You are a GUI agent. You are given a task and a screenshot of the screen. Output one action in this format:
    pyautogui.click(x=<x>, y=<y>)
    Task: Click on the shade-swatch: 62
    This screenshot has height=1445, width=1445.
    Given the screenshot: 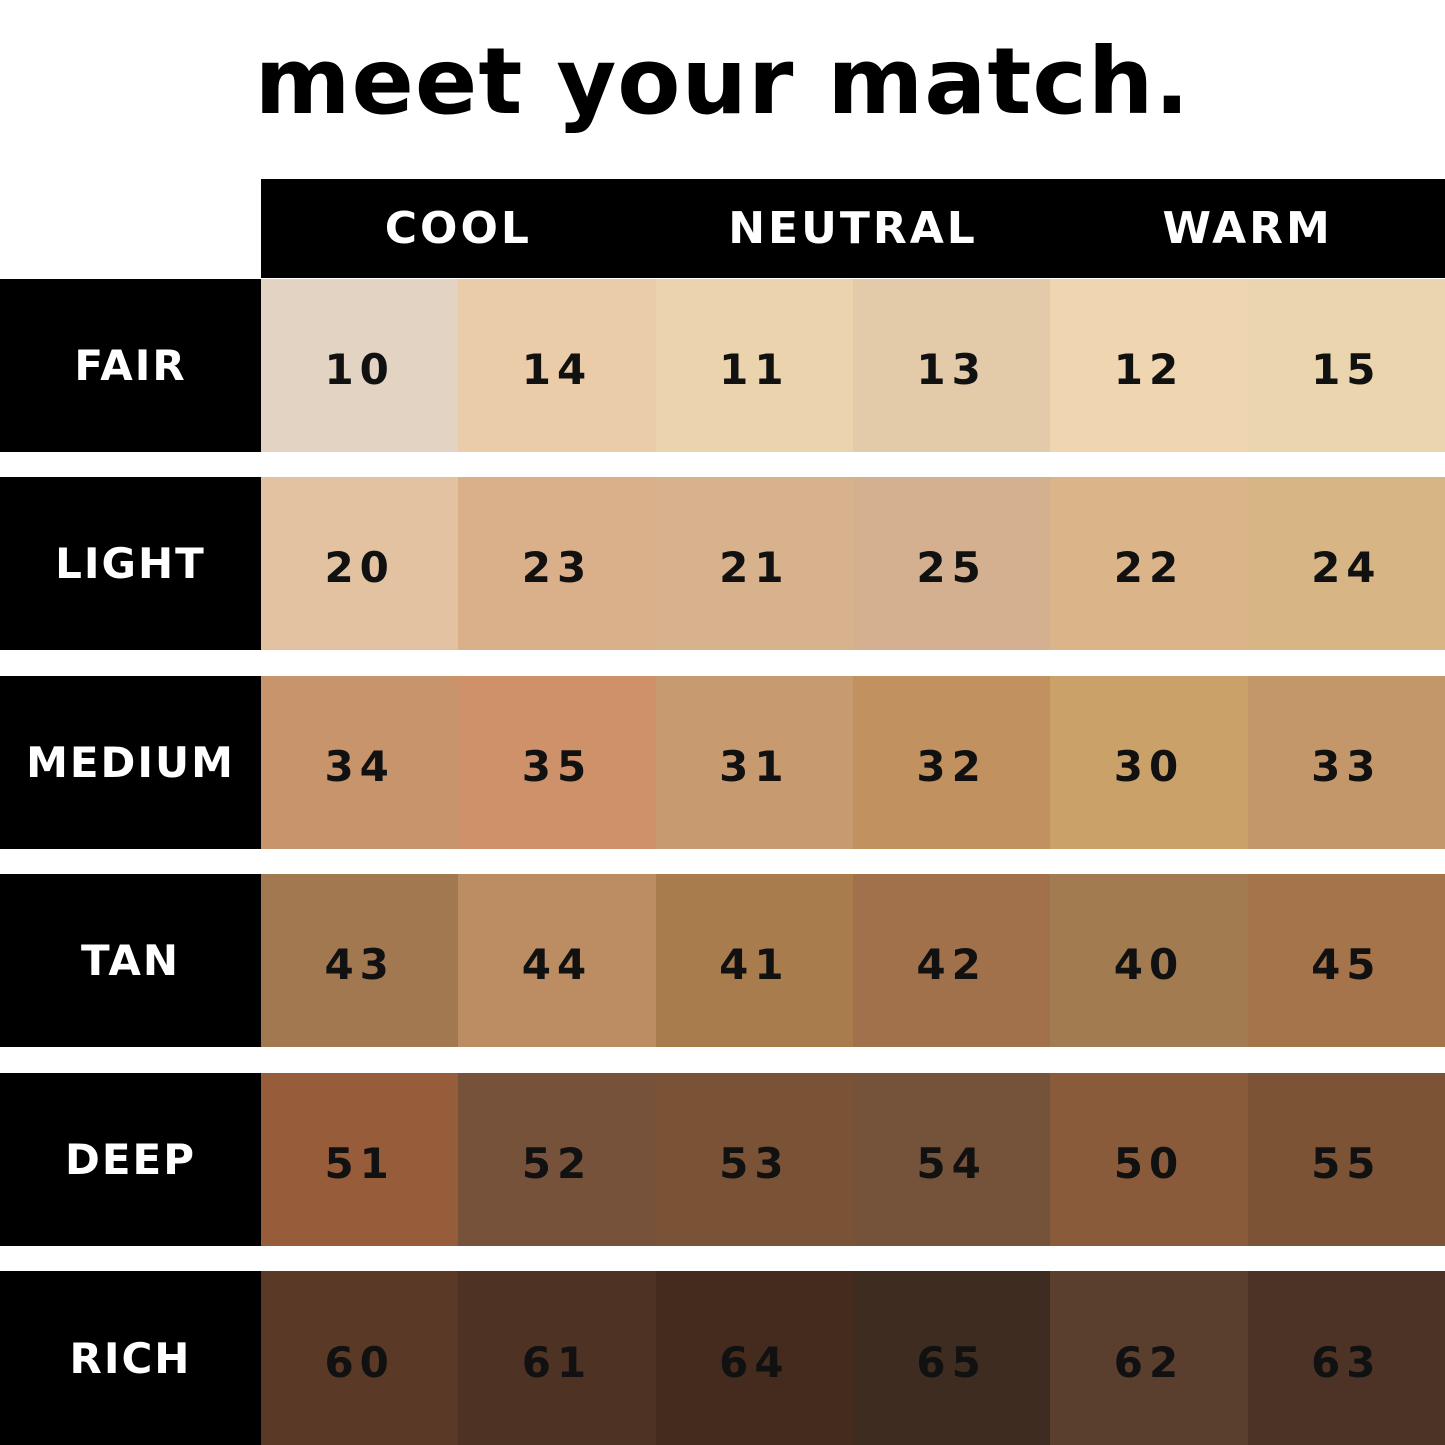 What is the action you would take?
    pyautogui.click(x=1149, y=1358)
    